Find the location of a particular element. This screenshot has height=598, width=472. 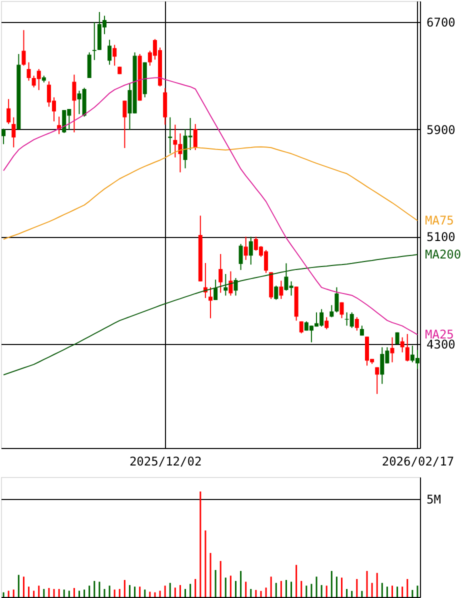

series-label: MA75 is located at coordinates (439, 221).